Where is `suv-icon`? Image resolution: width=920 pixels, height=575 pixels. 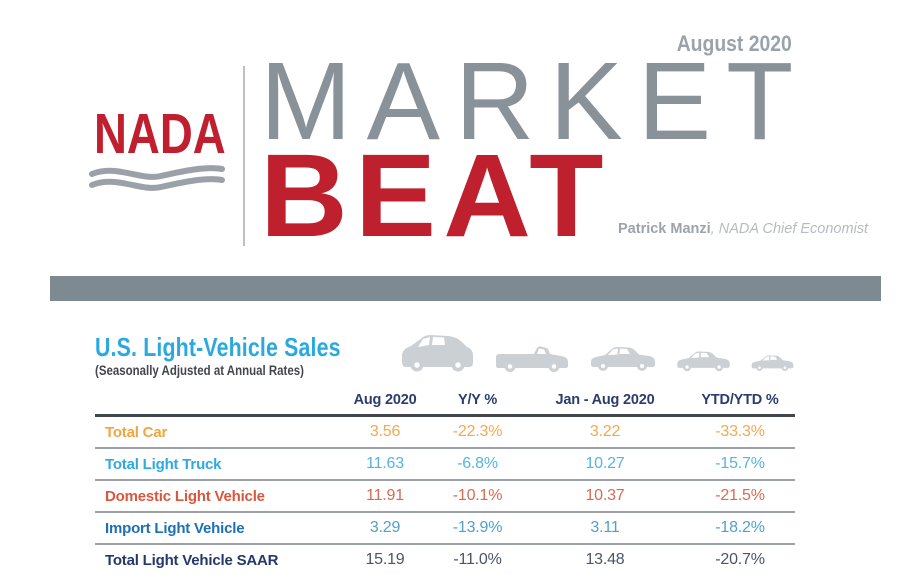 suv-icon is located at coordinates (437, 353).